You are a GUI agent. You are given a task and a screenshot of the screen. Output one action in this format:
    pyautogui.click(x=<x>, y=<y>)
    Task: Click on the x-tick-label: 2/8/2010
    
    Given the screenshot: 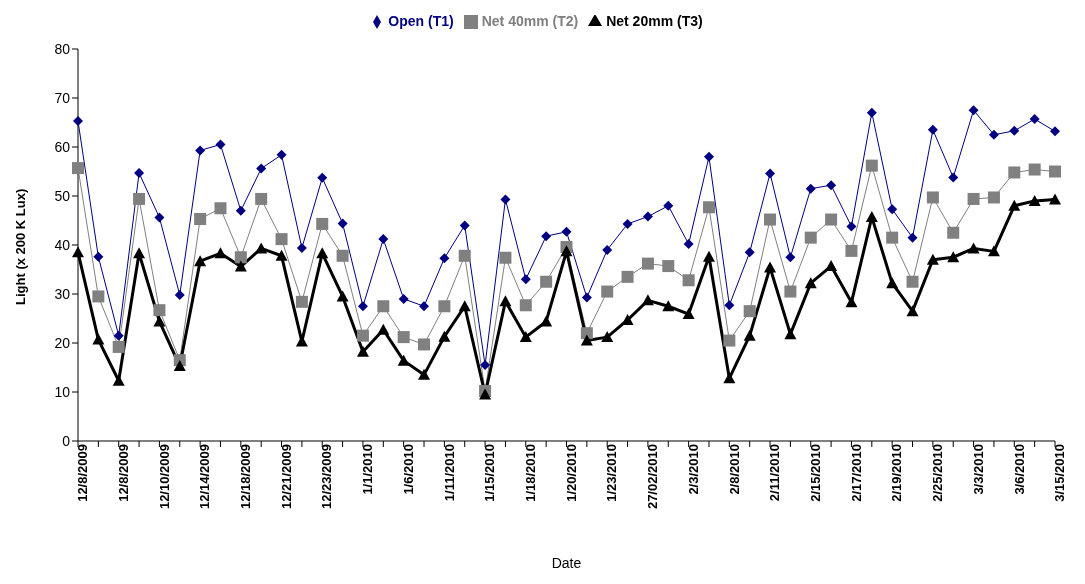 What is the action you would take?
    pyautogui.click(x=734, y=469)
    